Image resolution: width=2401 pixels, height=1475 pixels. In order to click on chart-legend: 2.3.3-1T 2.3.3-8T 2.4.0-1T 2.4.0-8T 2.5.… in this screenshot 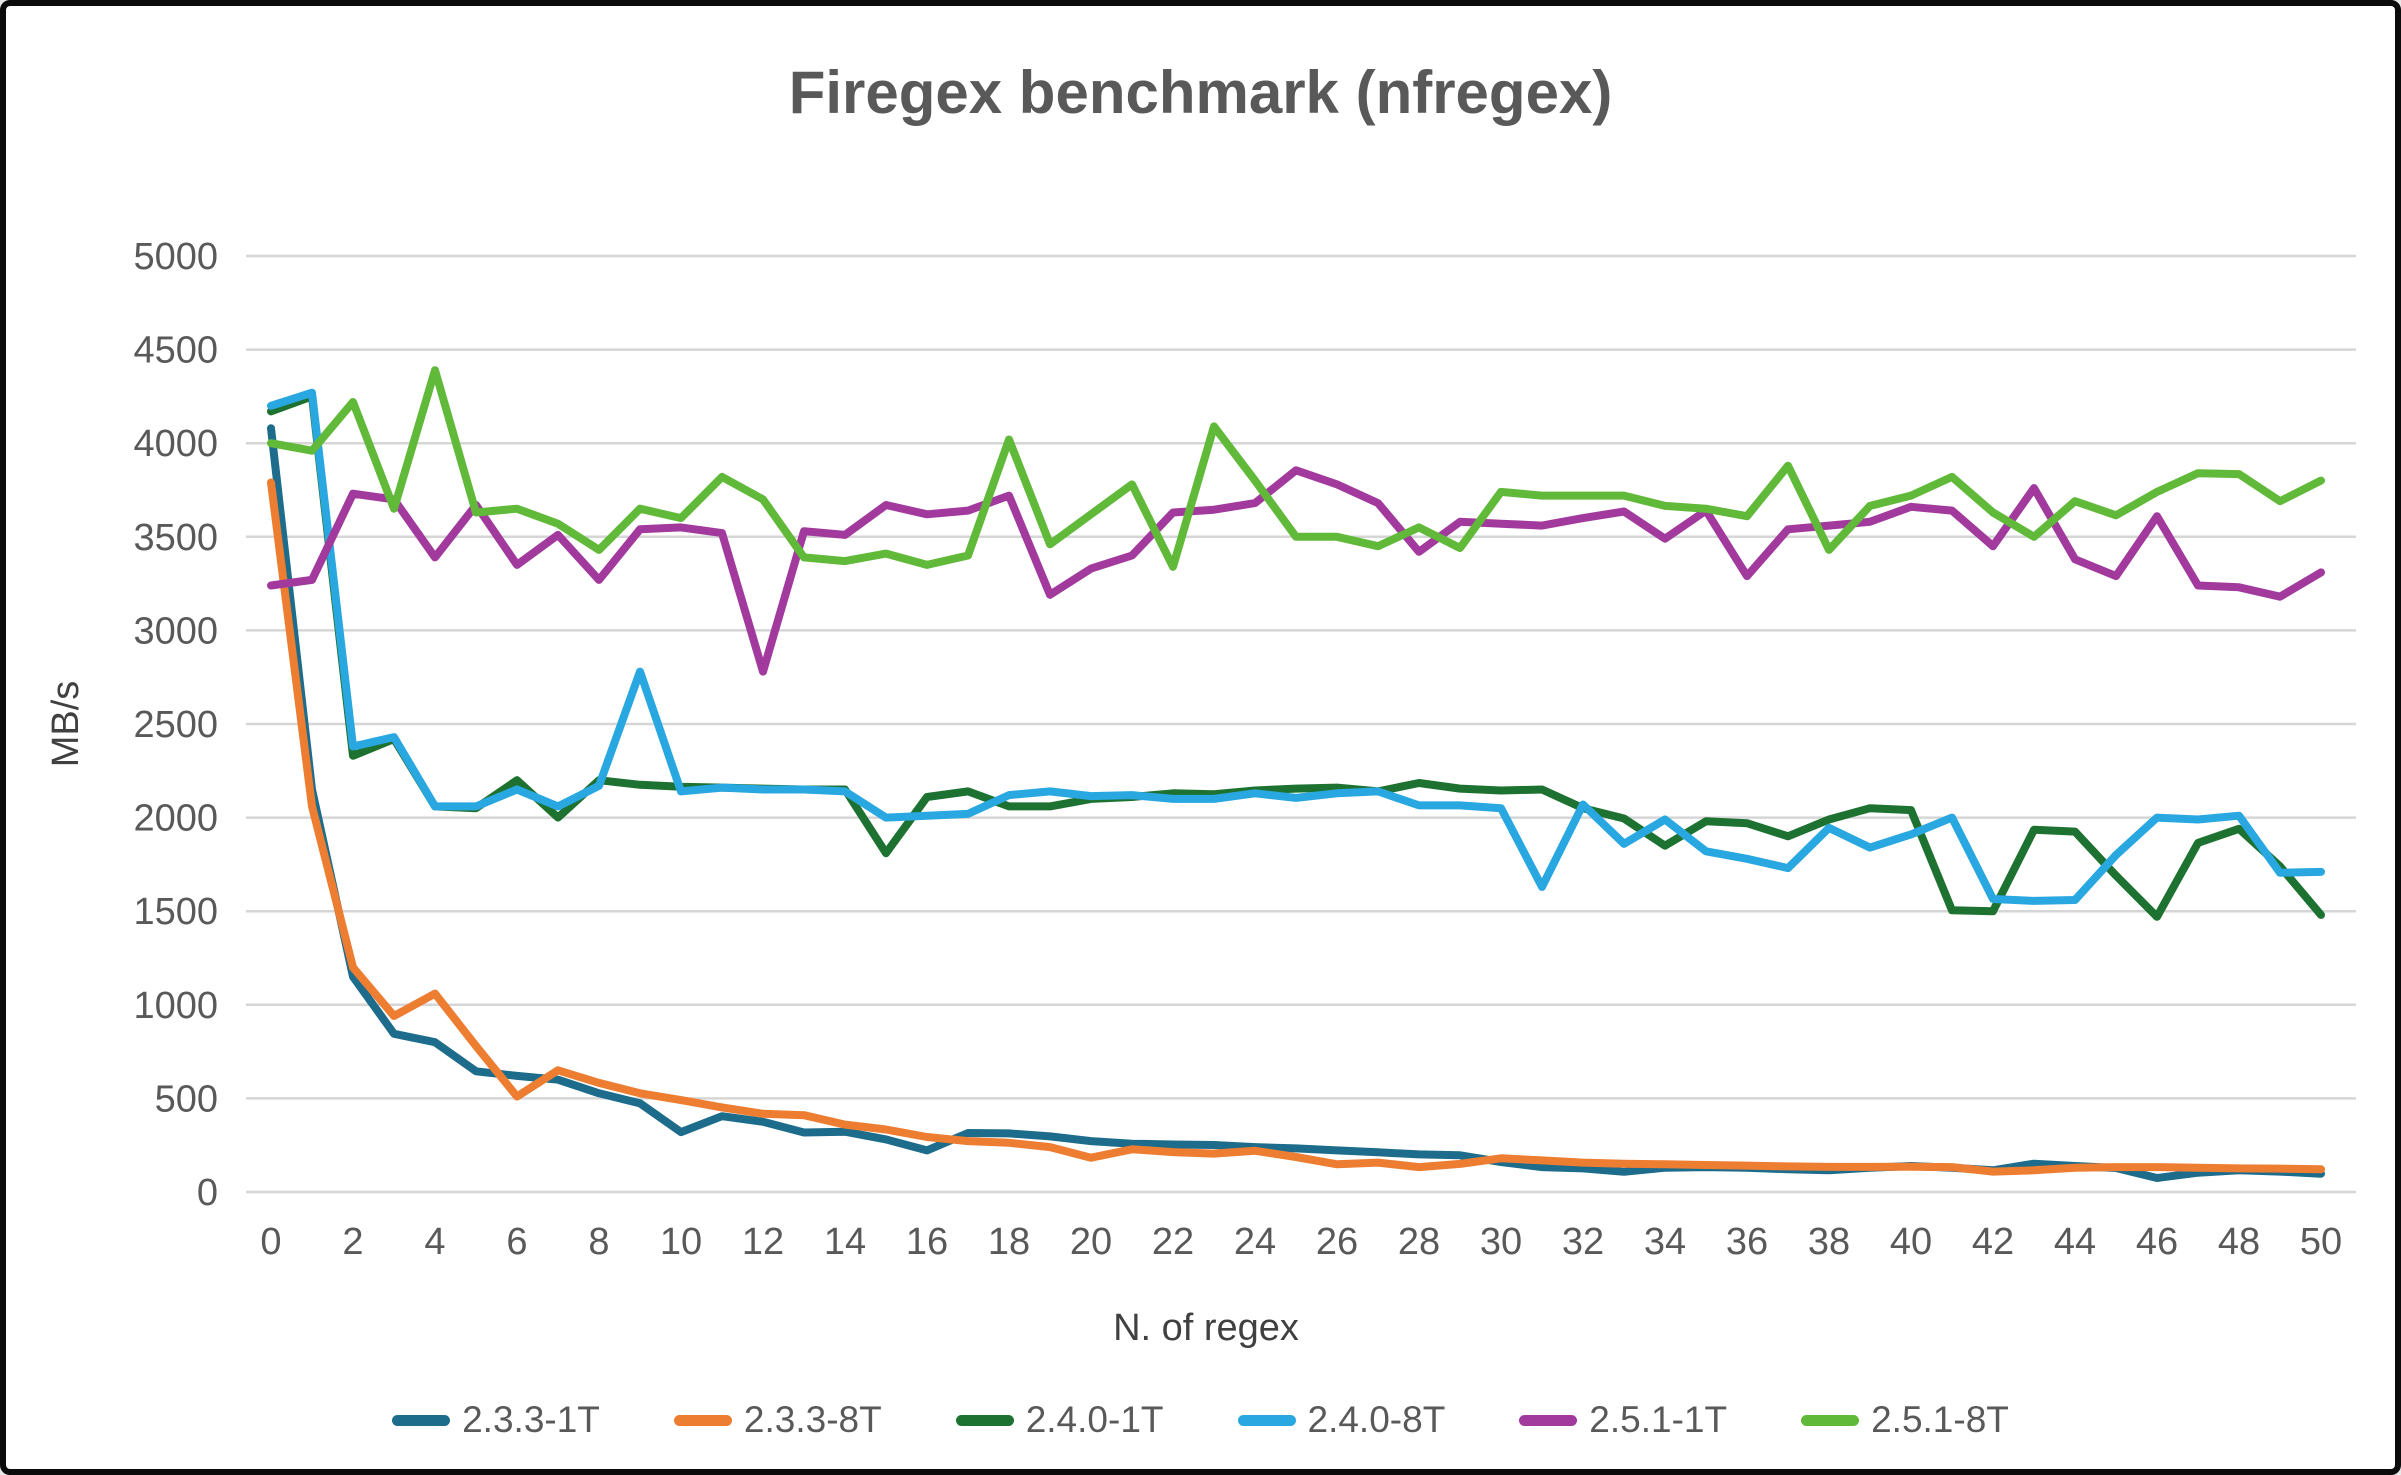, I will do `click(1200, 1420)`.